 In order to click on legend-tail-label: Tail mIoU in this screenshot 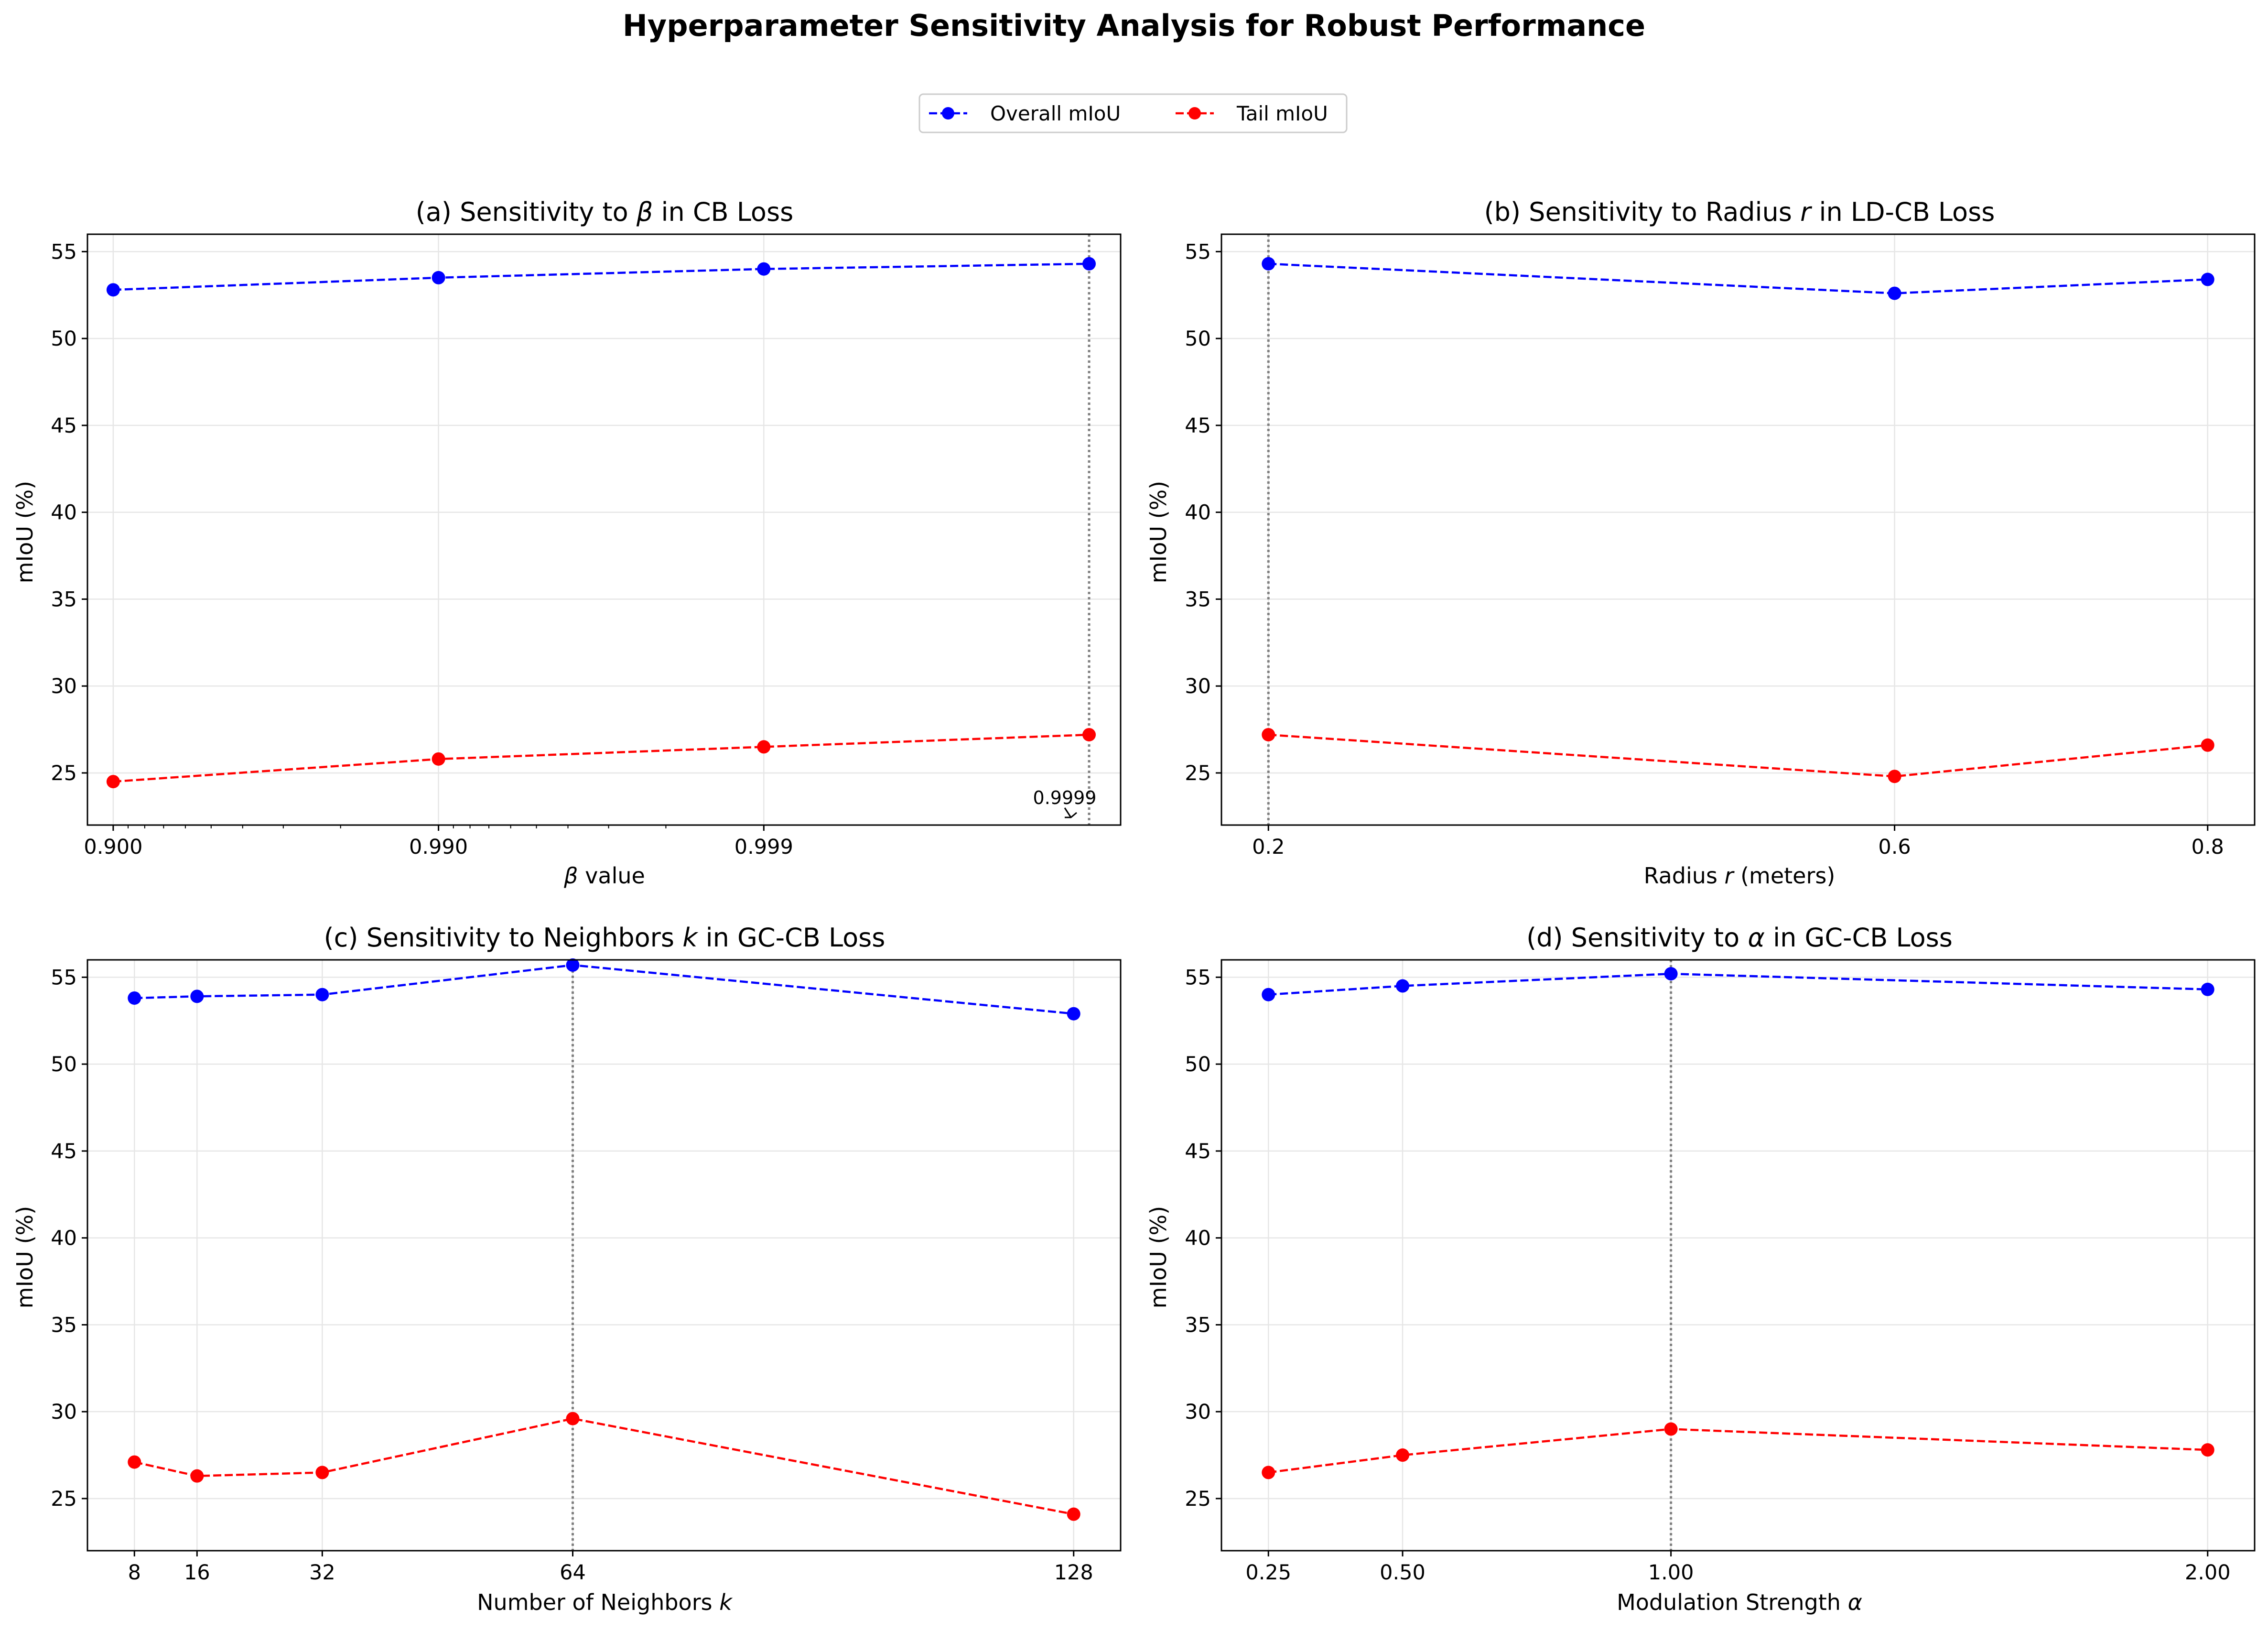, I will do `click(1282, 114)`.